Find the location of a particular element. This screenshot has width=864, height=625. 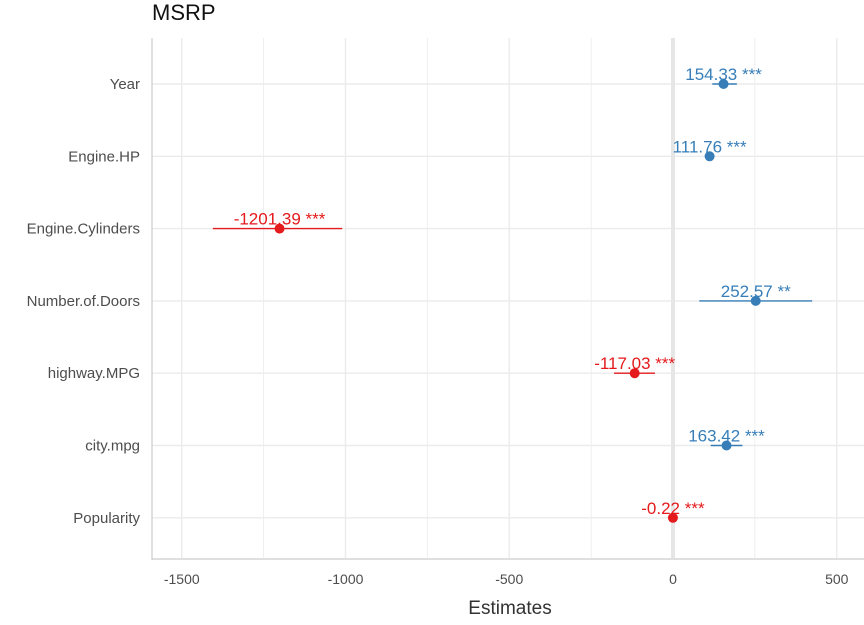

estimate-label: -117.03 *** is located at coordinates (634, 363).